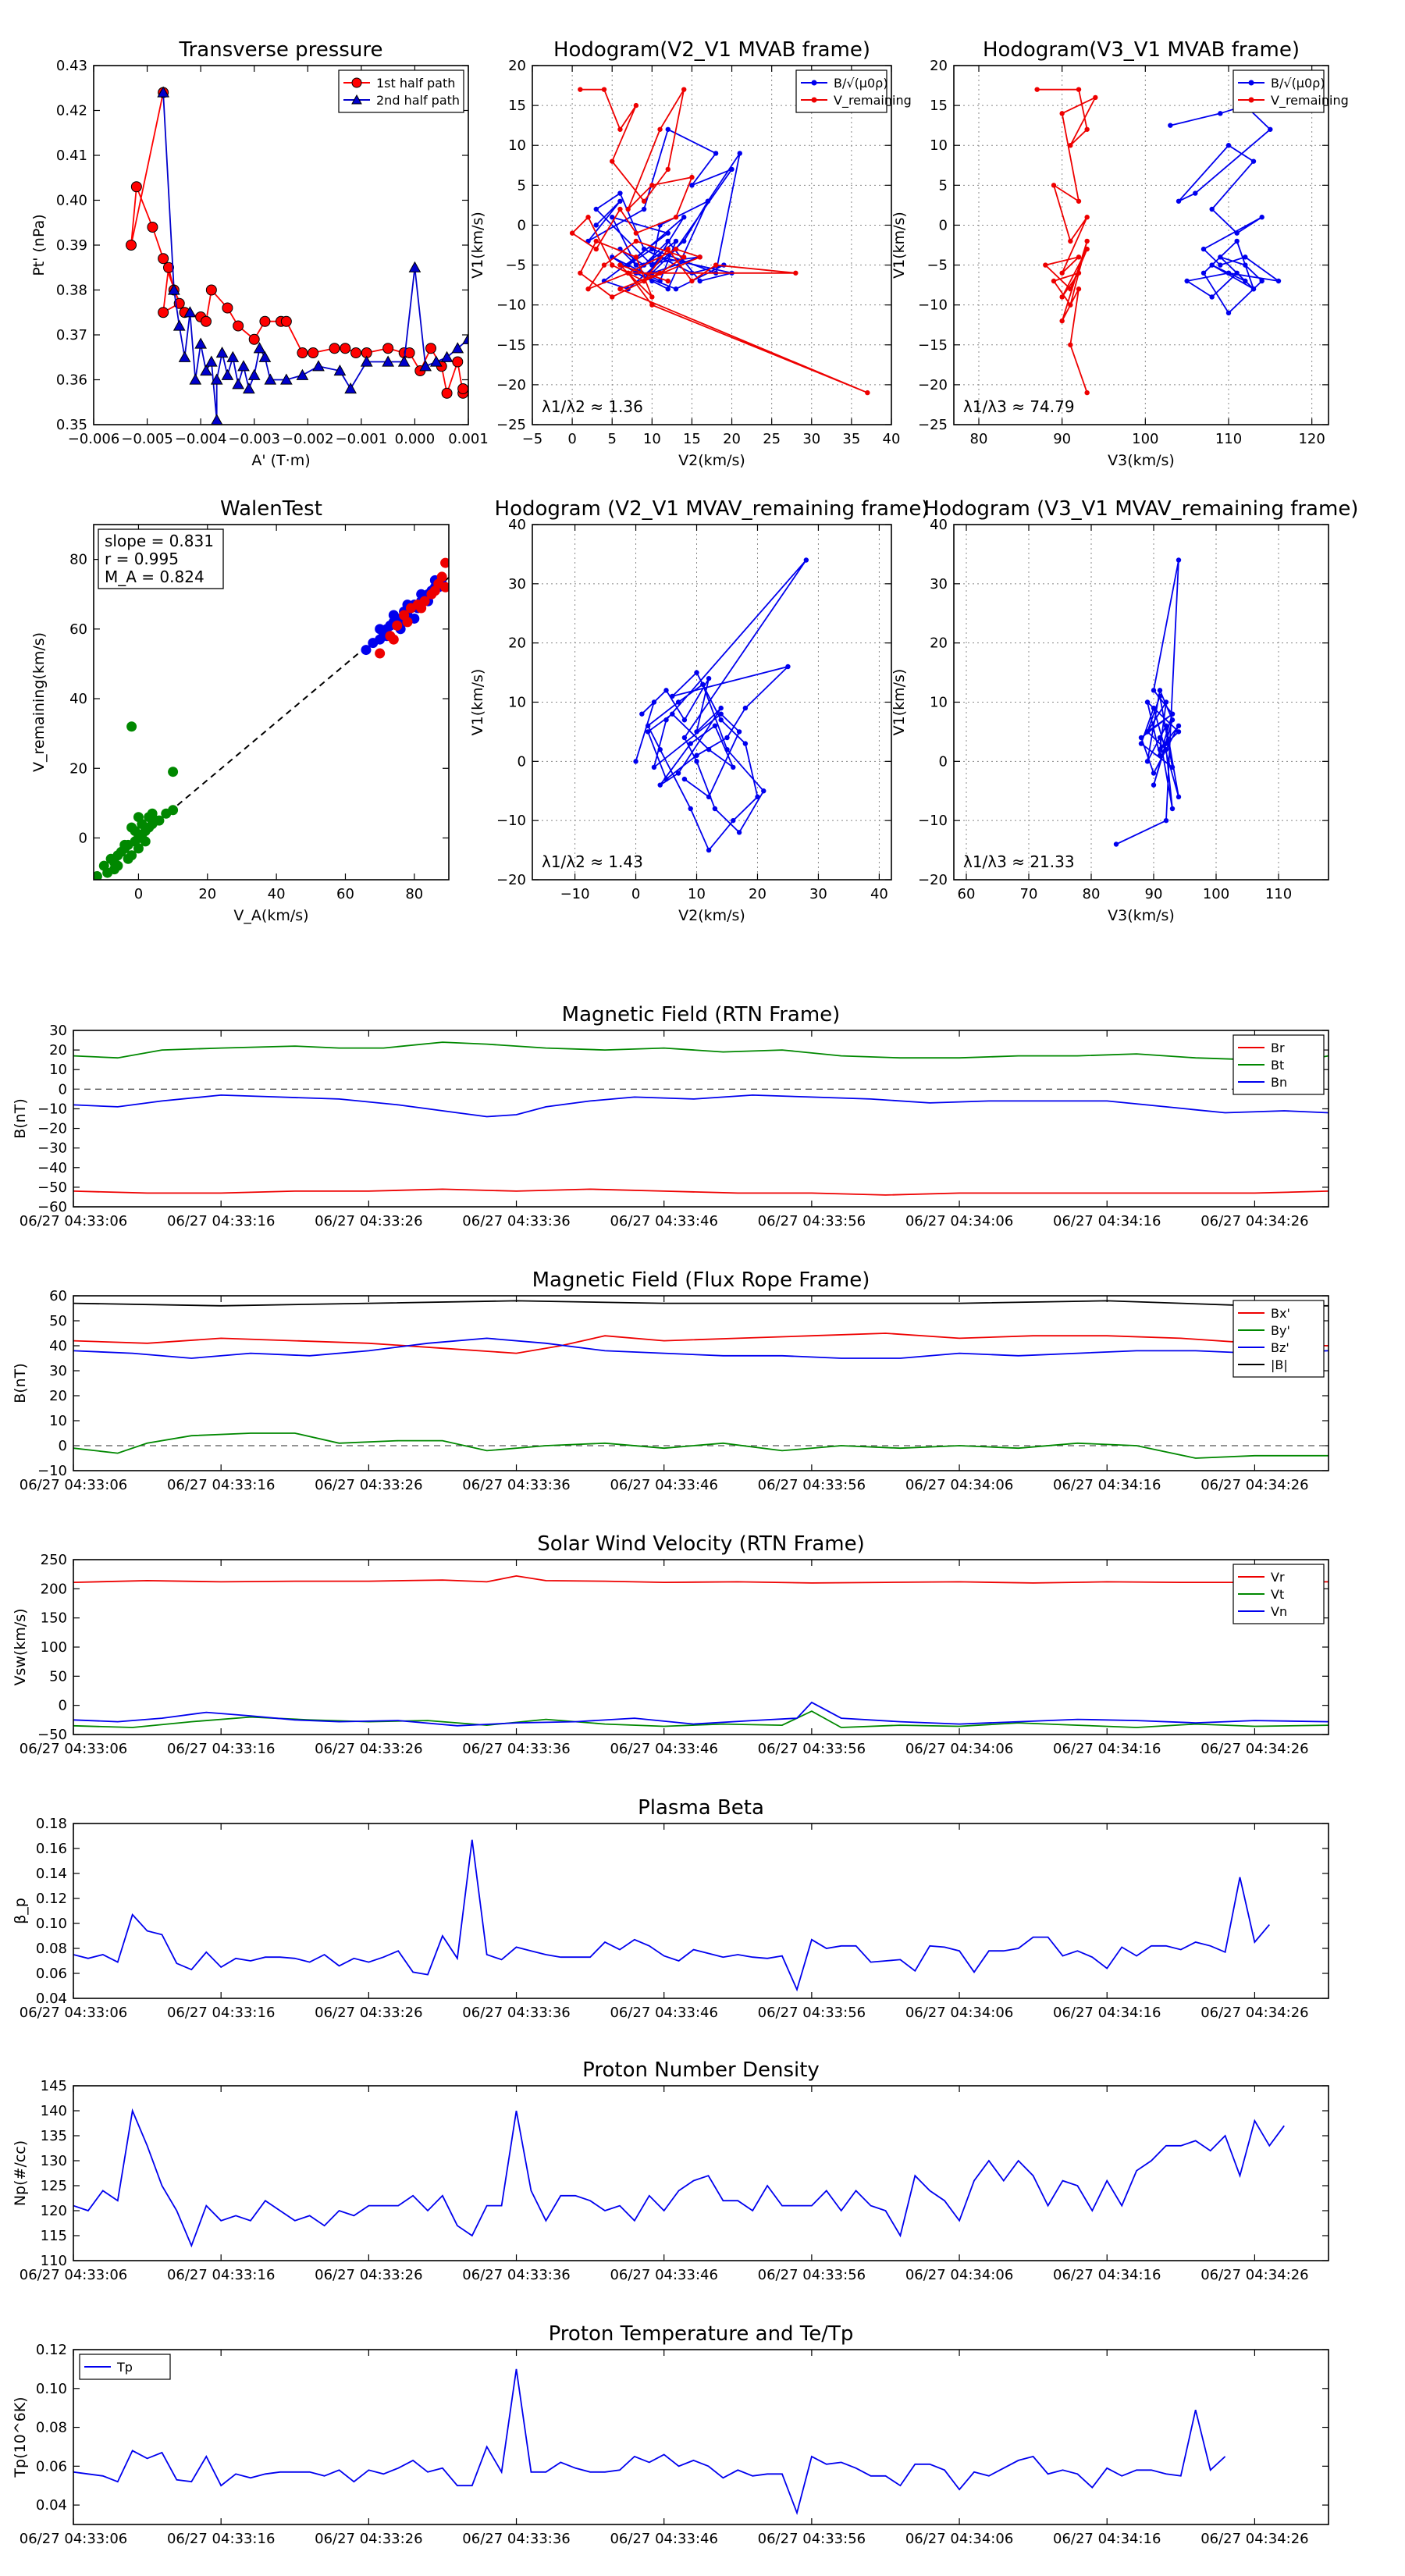 This screenshot has height=2576, width=1405. Describe the element at coordinates (52, 1148) in the screenshot. I see `y-tick-label: −30` at that location.